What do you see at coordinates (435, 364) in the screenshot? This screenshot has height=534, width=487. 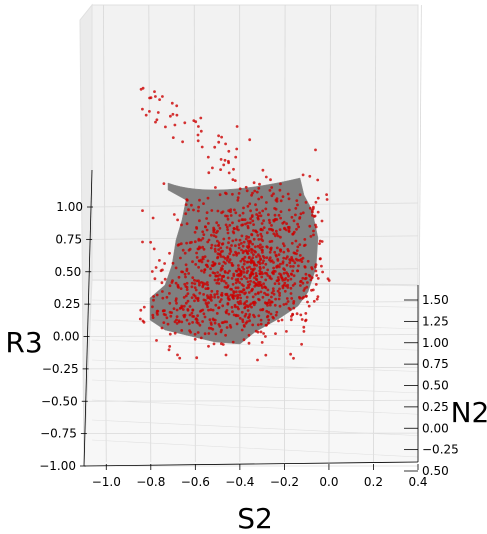 I see `y-tick-label: 0.75` at bounding box center [435, 364].